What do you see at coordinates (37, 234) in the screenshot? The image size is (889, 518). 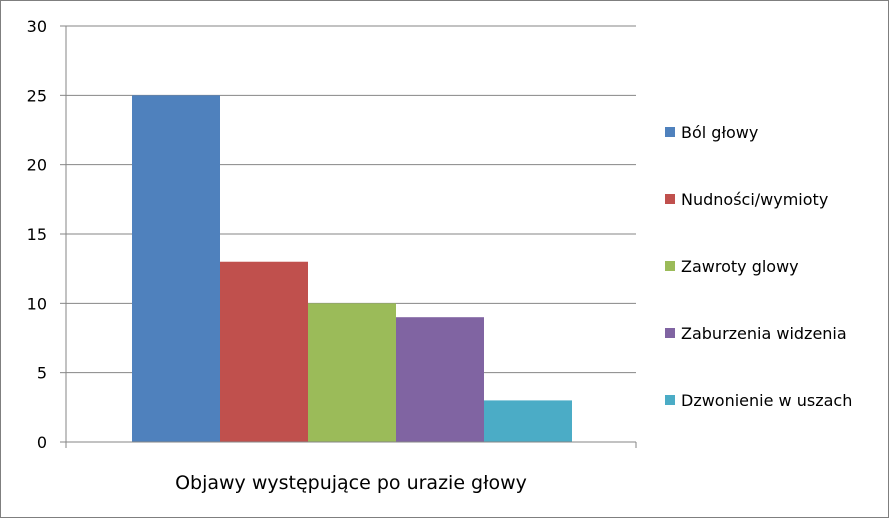 I see `y-tick-label: 15` at bounding box center [37, 234].